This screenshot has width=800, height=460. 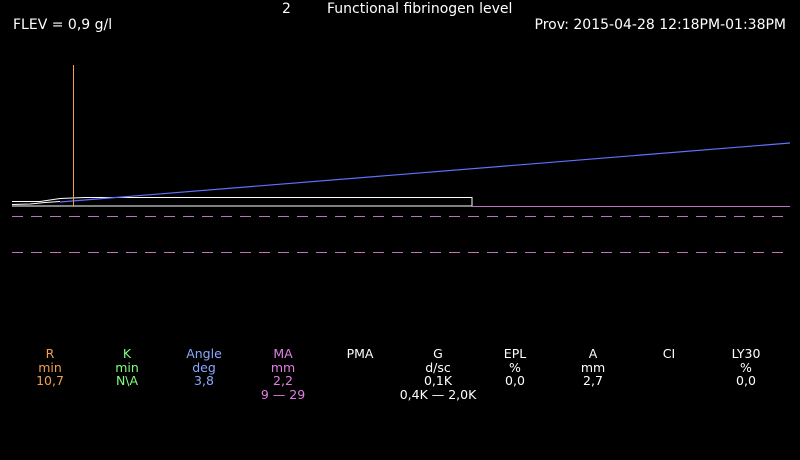 I want to click on param-pma-range, so click(x=360, y=395).